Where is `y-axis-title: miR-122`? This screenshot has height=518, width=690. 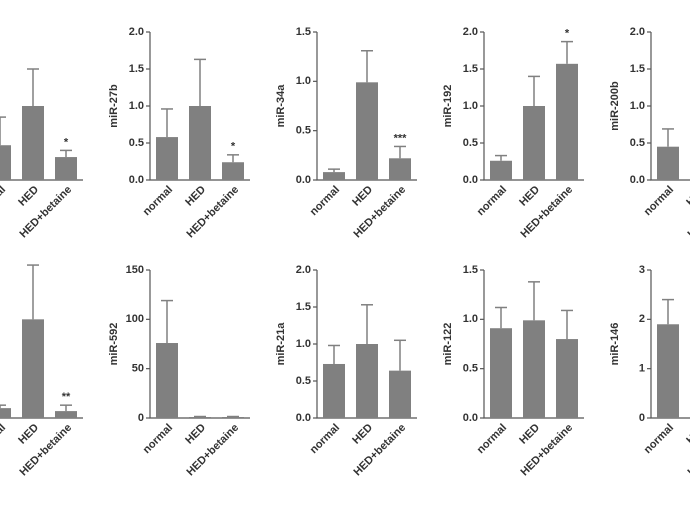 y-axis-title: miR-122 is located at coordinates (448, 344).